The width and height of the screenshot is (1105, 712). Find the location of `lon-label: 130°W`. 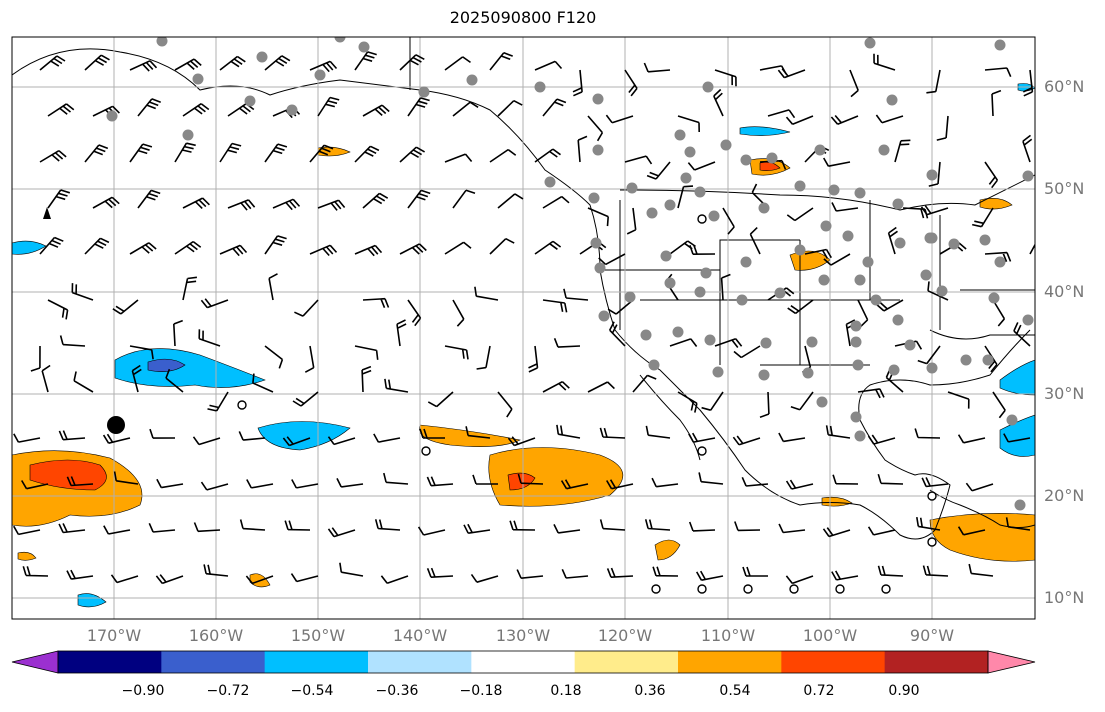

lon-label: 130°W is located at coordinates (523, 635).